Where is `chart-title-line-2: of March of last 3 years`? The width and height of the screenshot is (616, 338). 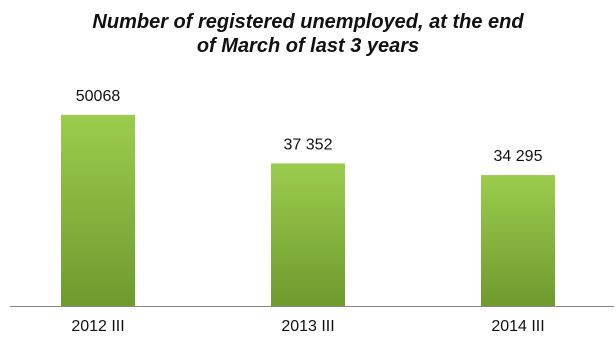
chart-title-line-2: of March of last 3 years is located at coordinates (308, 46).